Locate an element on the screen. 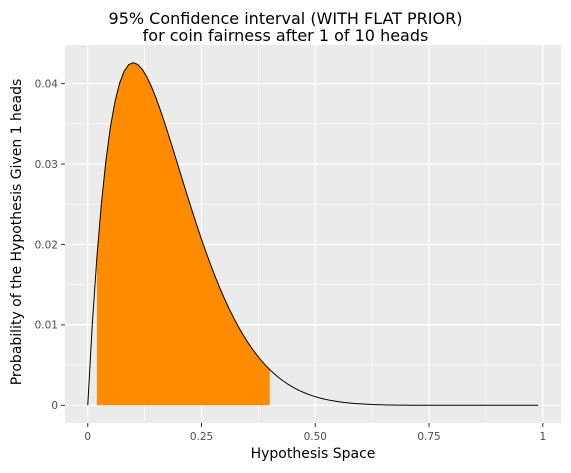  y-tick-label: 0.04 is located at coordinates (47, 84).